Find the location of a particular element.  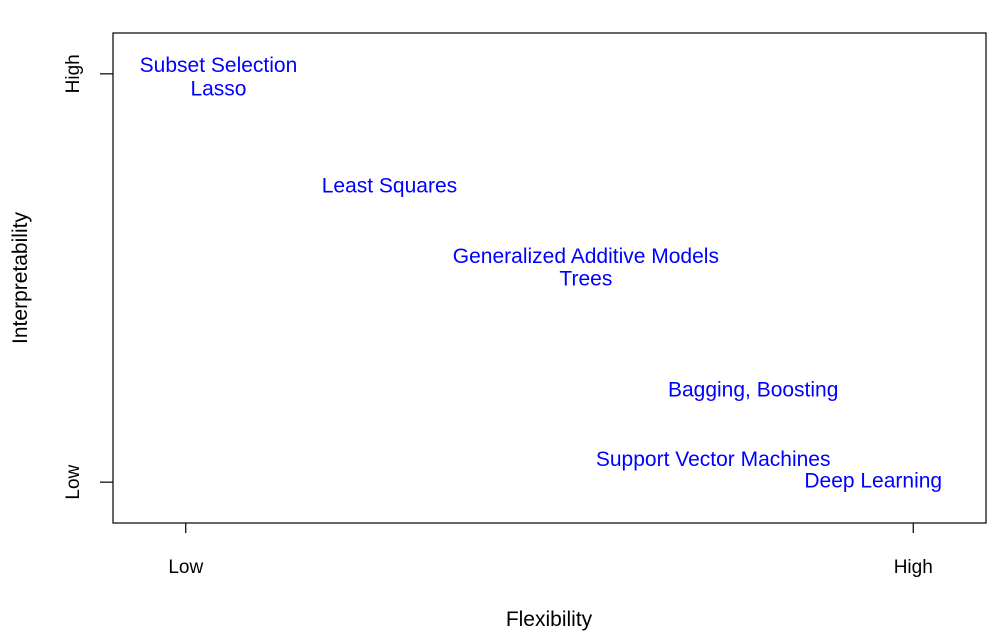

point-label: Support Vector Machines is located at coordinates (713, 459).